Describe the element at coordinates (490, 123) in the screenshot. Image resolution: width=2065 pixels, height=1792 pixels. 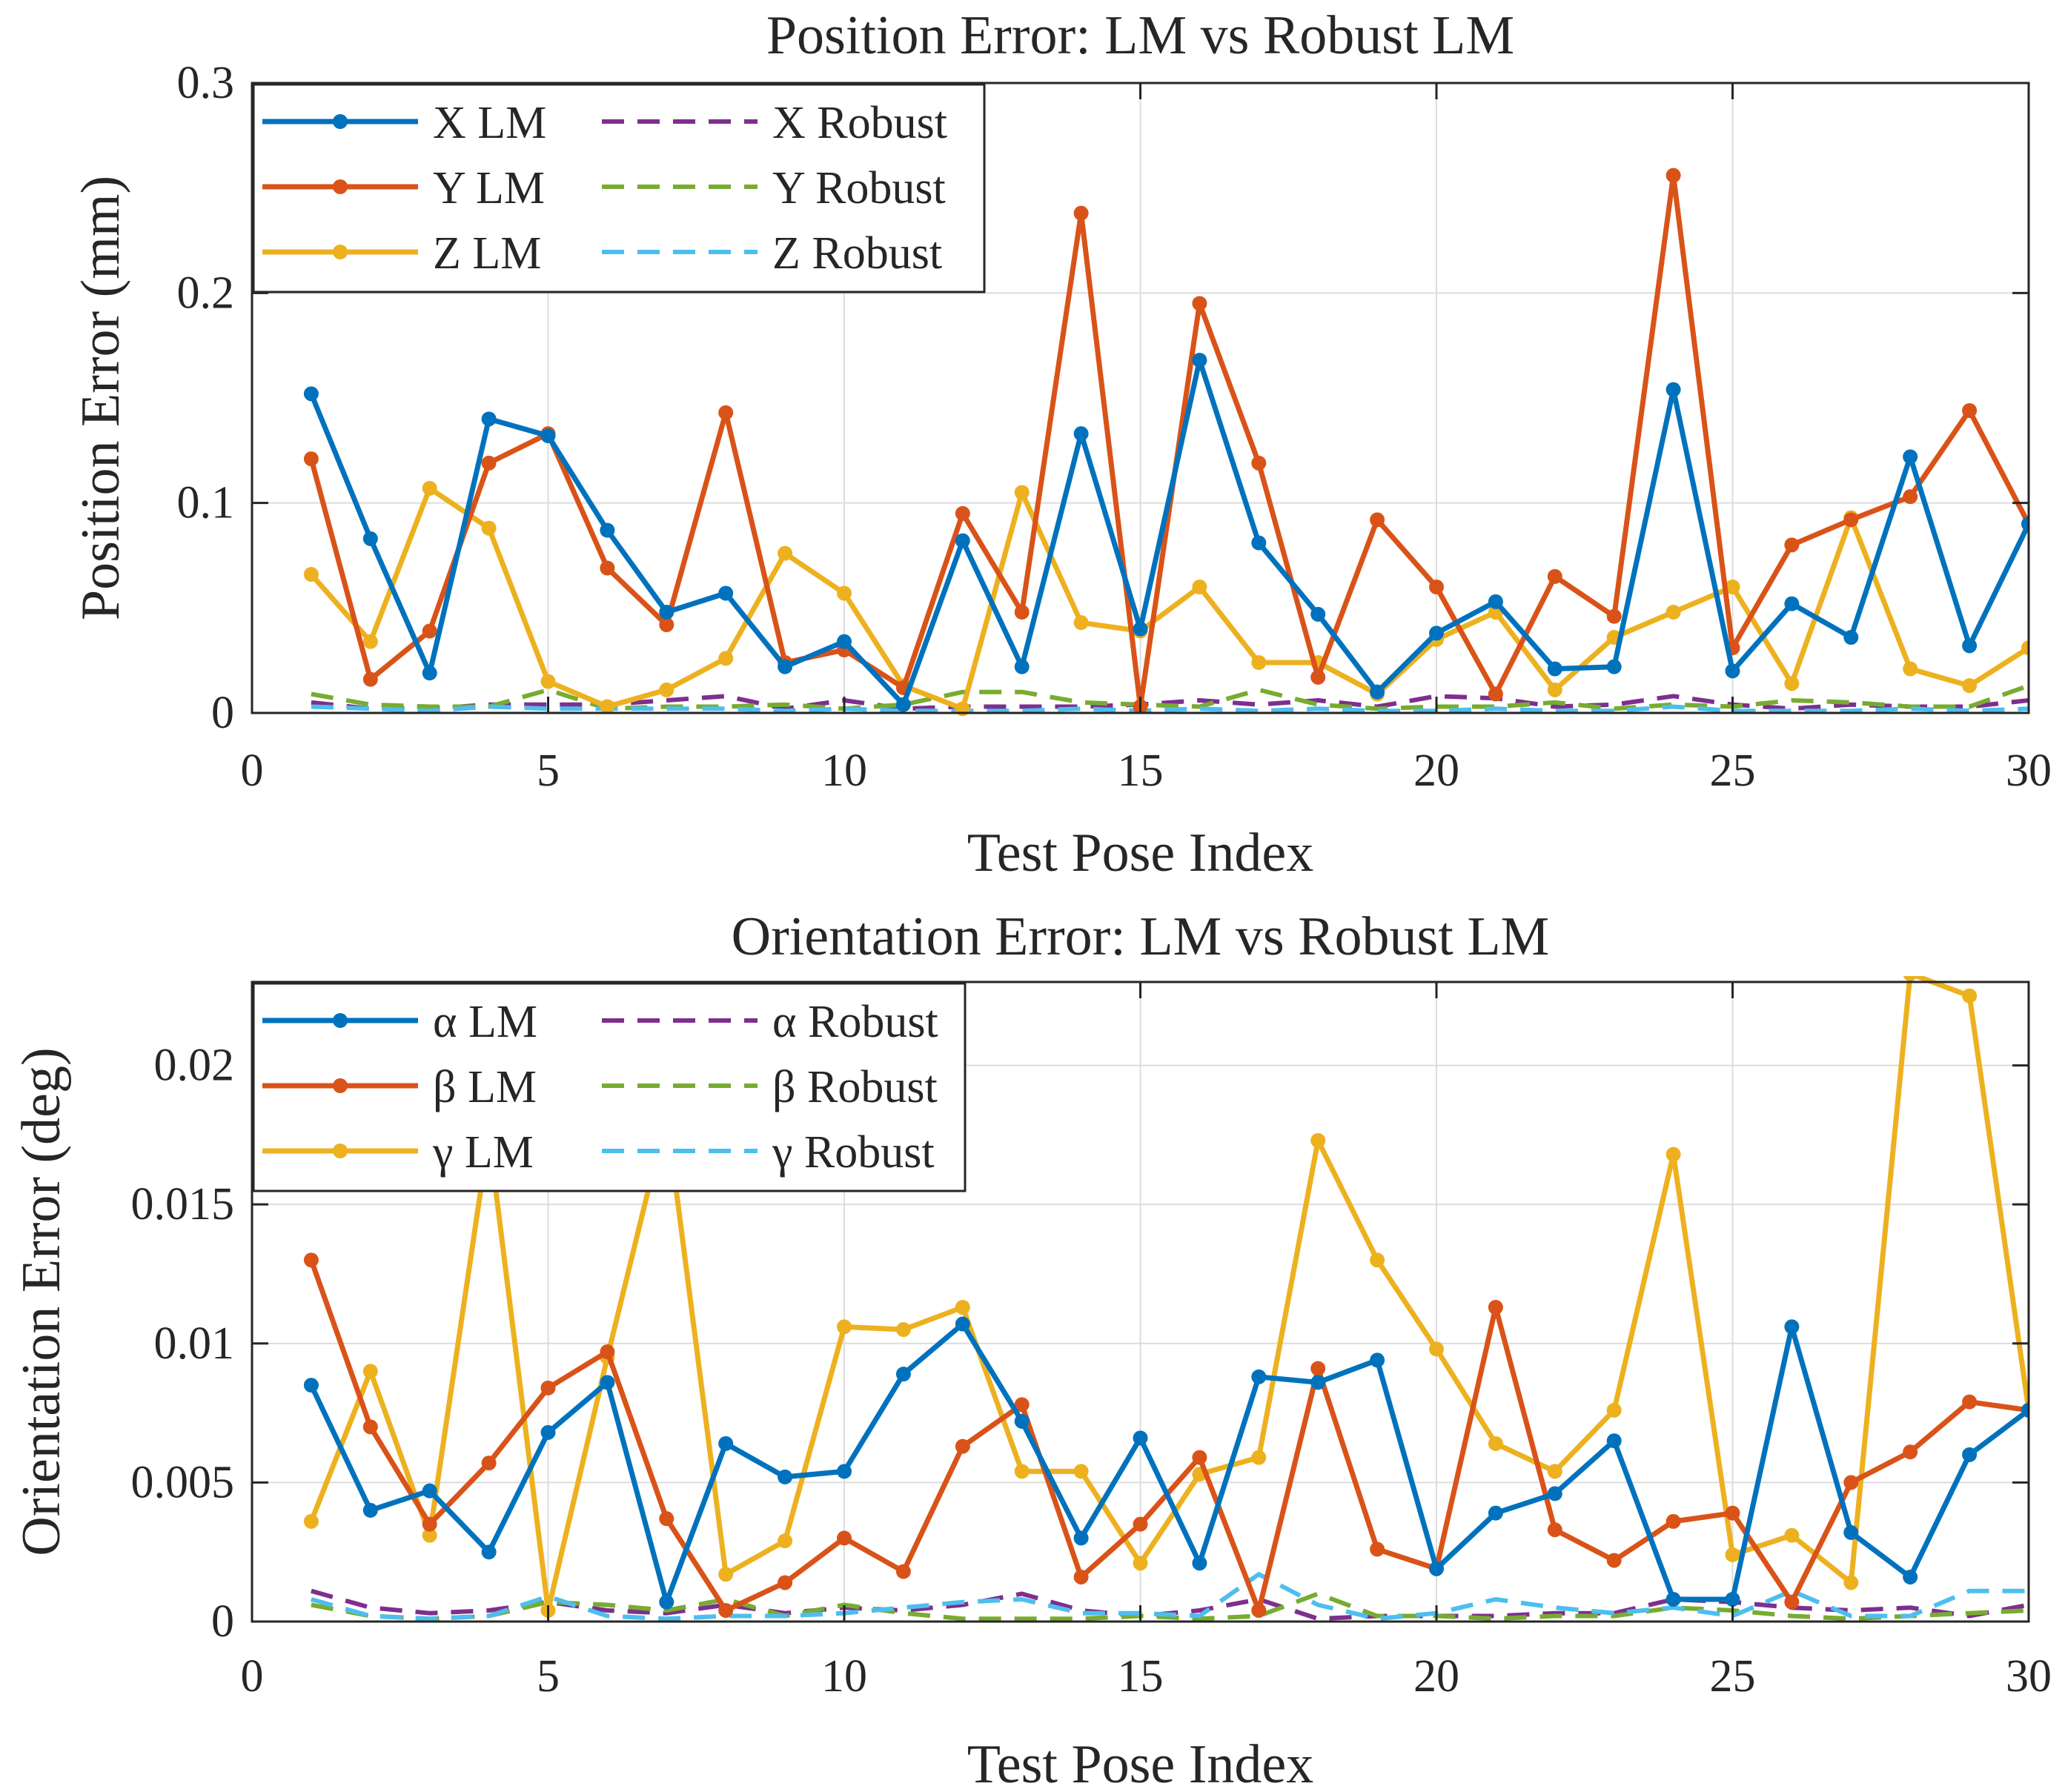
I see `legend-label-0: X LM` at that location.